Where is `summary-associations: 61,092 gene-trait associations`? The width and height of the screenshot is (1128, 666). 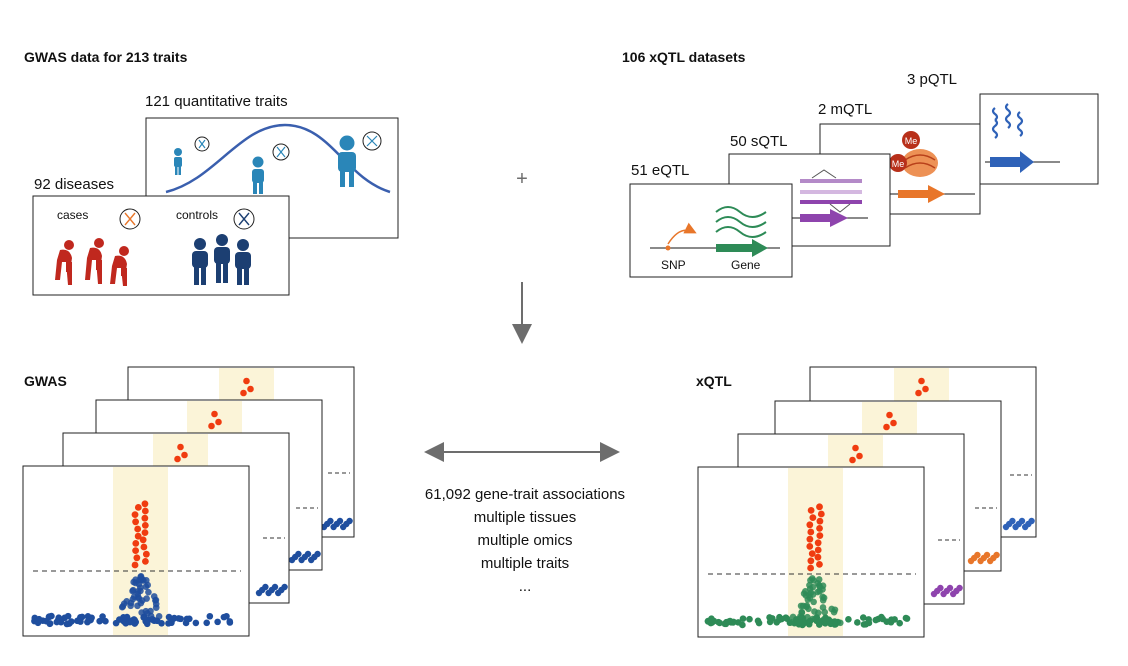
summary-associations: 61,092 gene-trait associations is located at coordinates (525, 494).